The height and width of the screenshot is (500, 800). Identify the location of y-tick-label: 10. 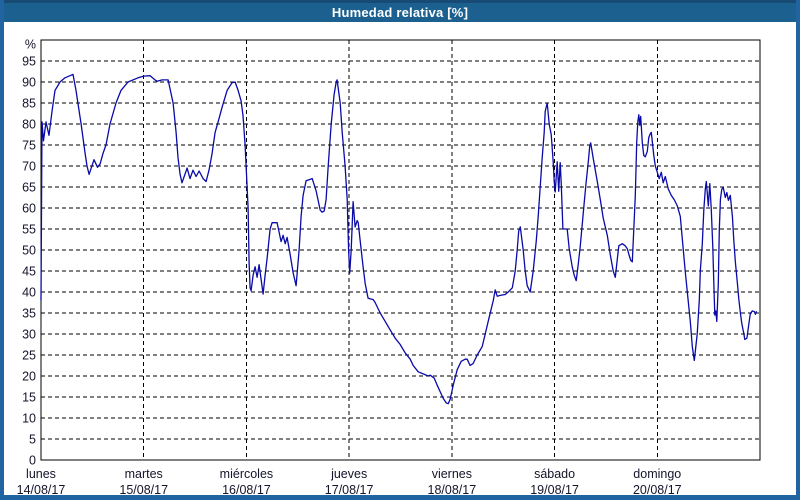
(29, 419).